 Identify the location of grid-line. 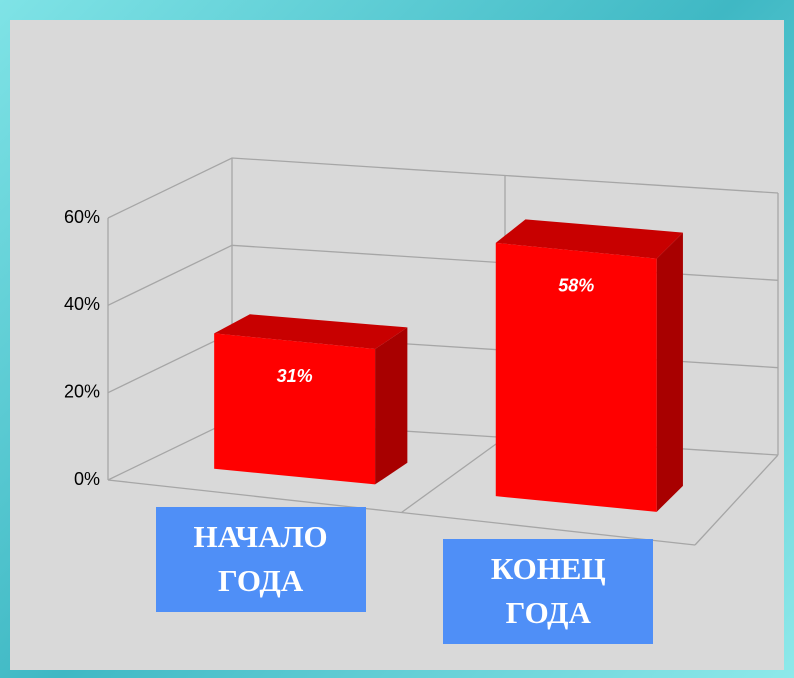
(443, 188).